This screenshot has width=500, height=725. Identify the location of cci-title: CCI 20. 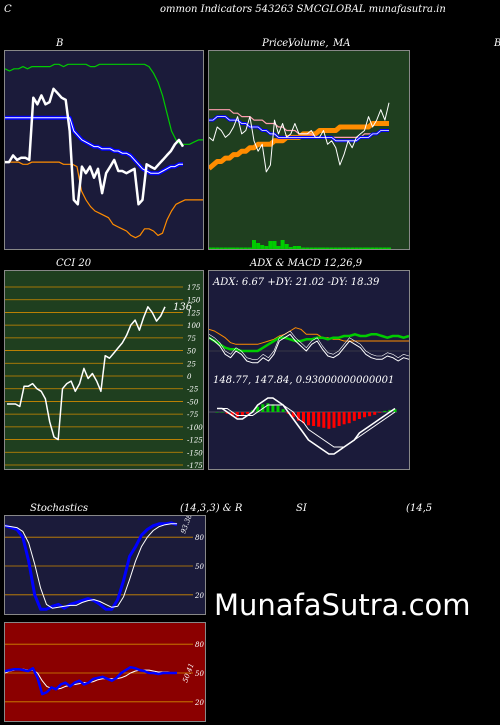
(74, 263).